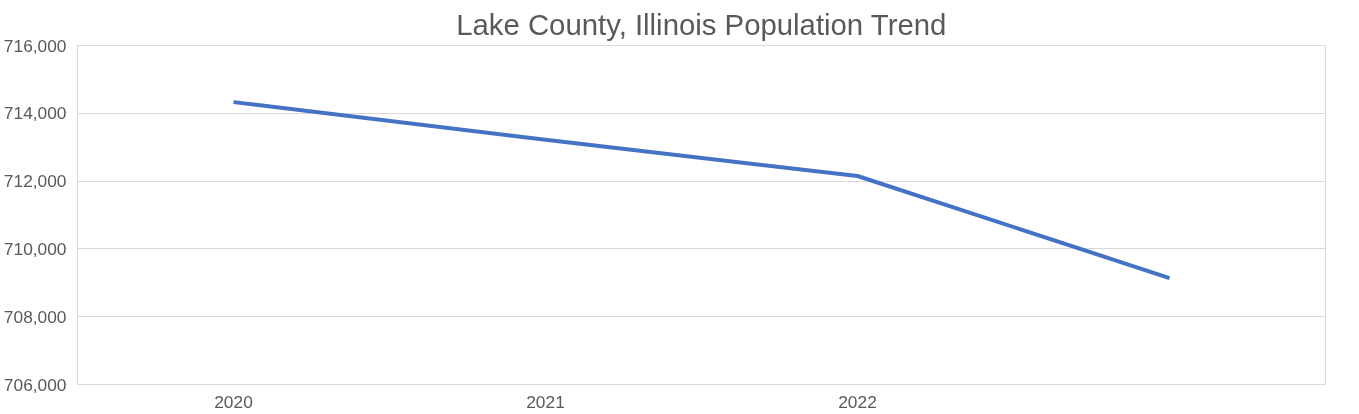  What do you see at coordinates (701, 24) in the screenshot?
I see `chart-title: Lake County, Illinois Population Trend` at bounding box center [701, 24].